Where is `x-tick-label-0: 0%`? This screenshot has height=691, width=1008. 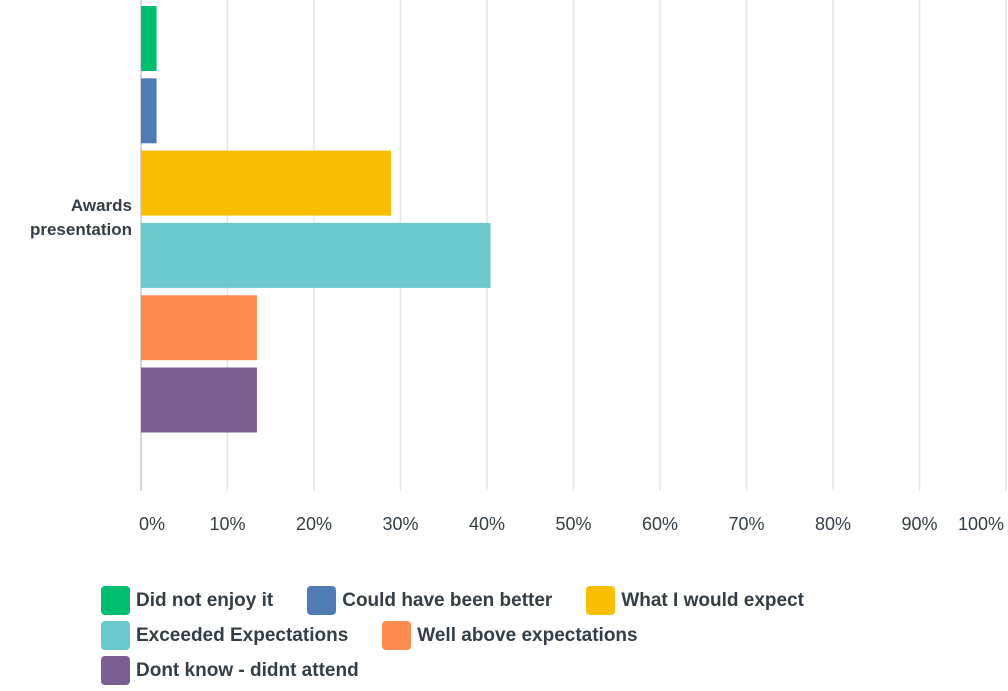
x-tick-label-0: 0% is located at coordinates (152, 524).